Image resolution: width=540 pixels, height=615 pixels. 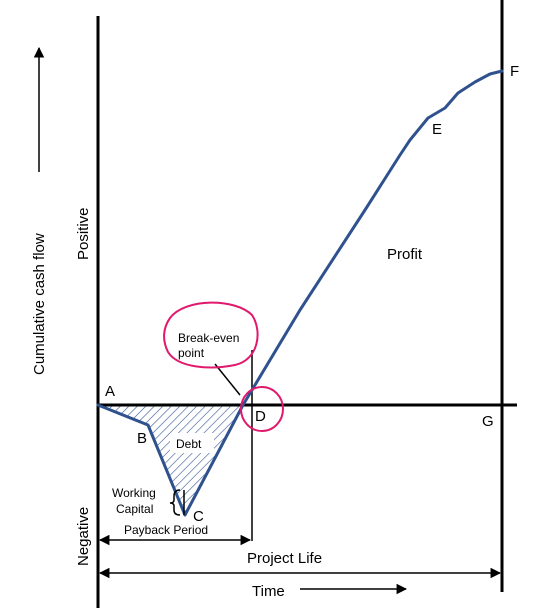 What do you see at coordinates (191, 353) in the screenshot?
I see `break-even-label-line2: point` at bounding box center [191, 353].